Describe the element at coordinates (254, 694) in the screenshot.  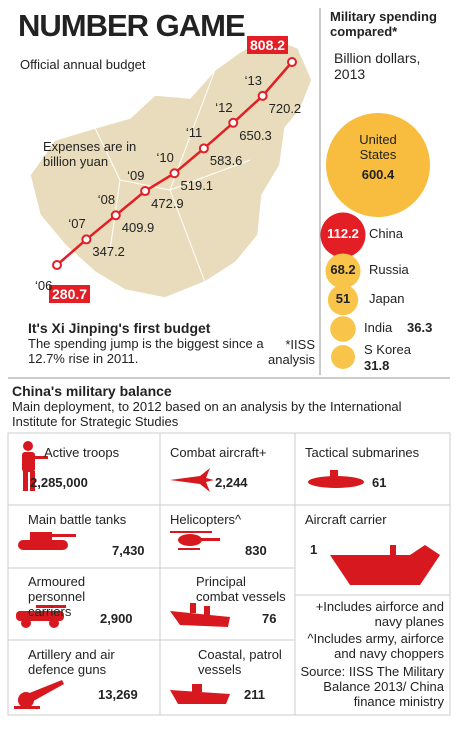
I see `item-value: 211` at that location.